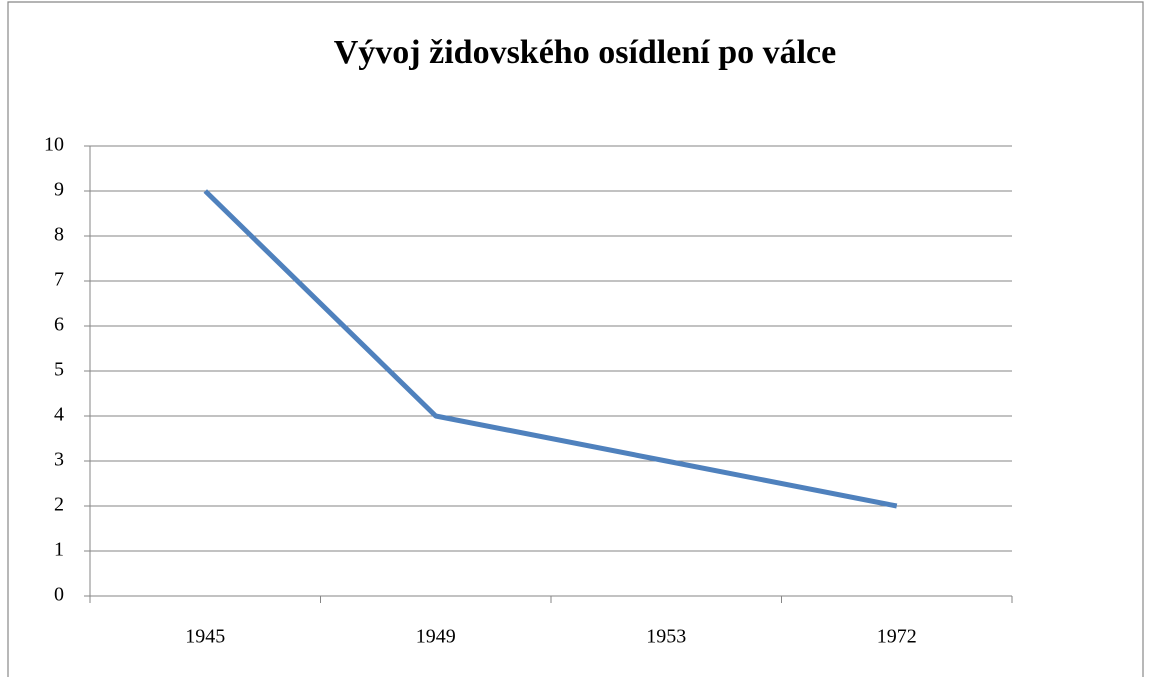 This screenshot has height=677, width=1151. I want to click on x-tick-label: 1945, so click(205, 637).